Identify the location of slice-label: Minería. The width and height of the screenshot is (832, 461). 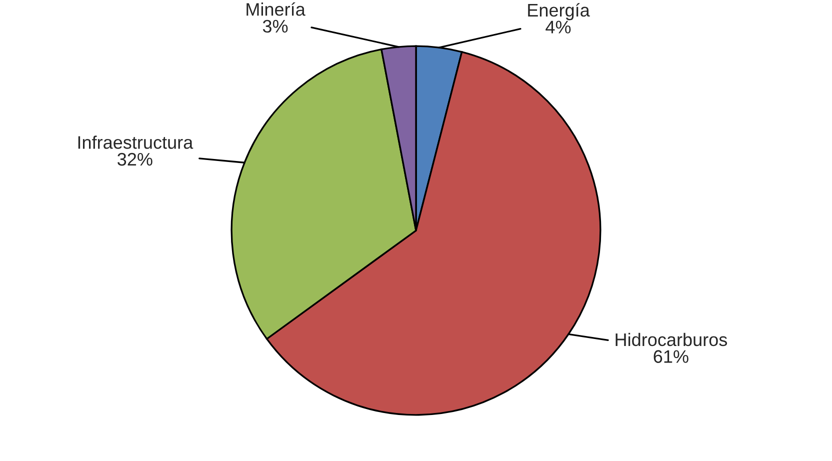
(276, 9).